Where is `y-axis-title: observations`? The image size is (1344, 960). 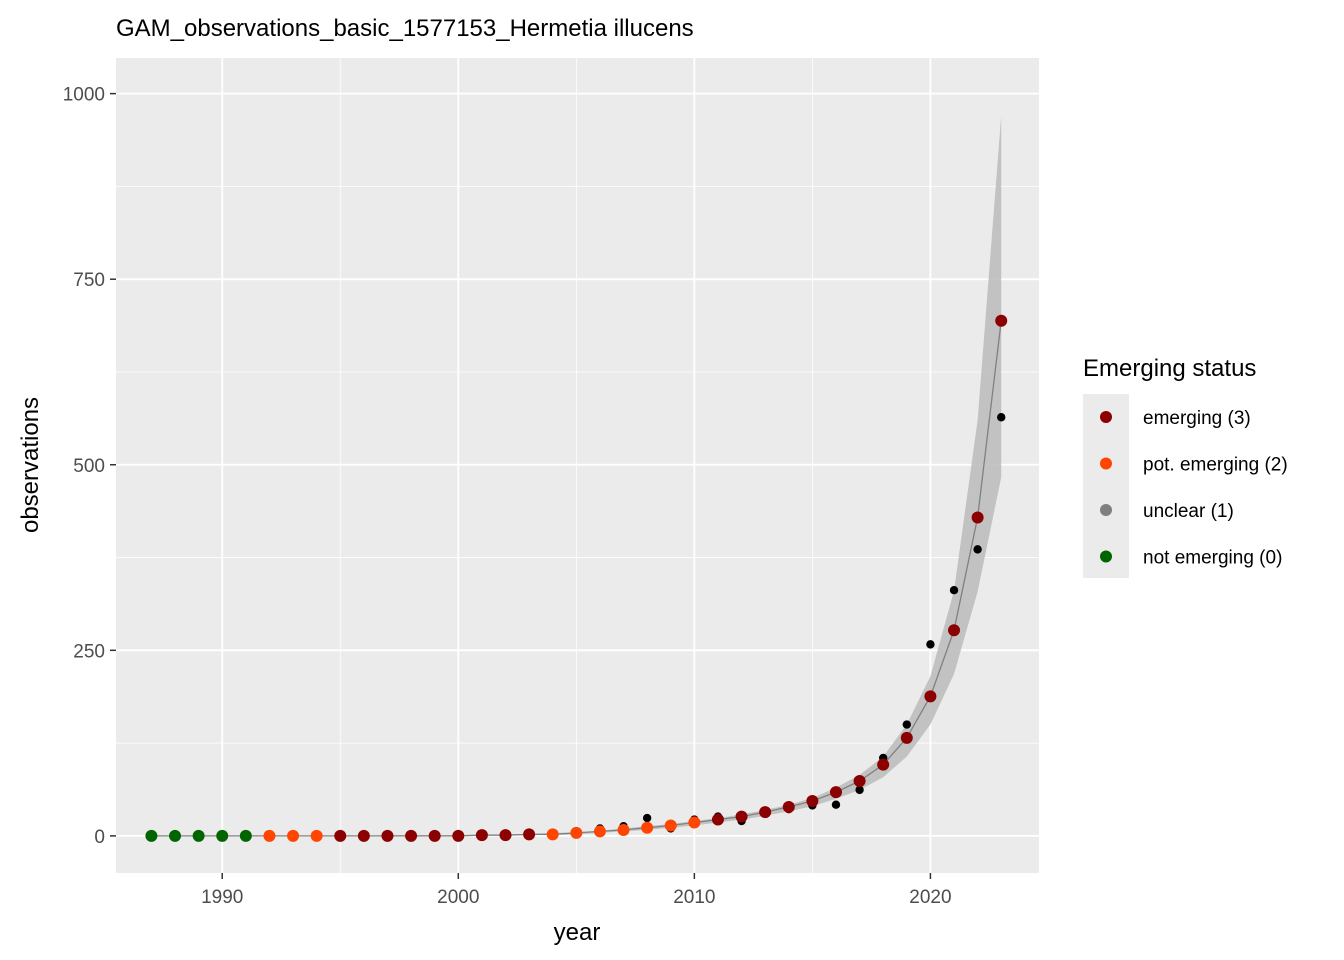
y-axis-title: observations is located at coordinates (30, 465).